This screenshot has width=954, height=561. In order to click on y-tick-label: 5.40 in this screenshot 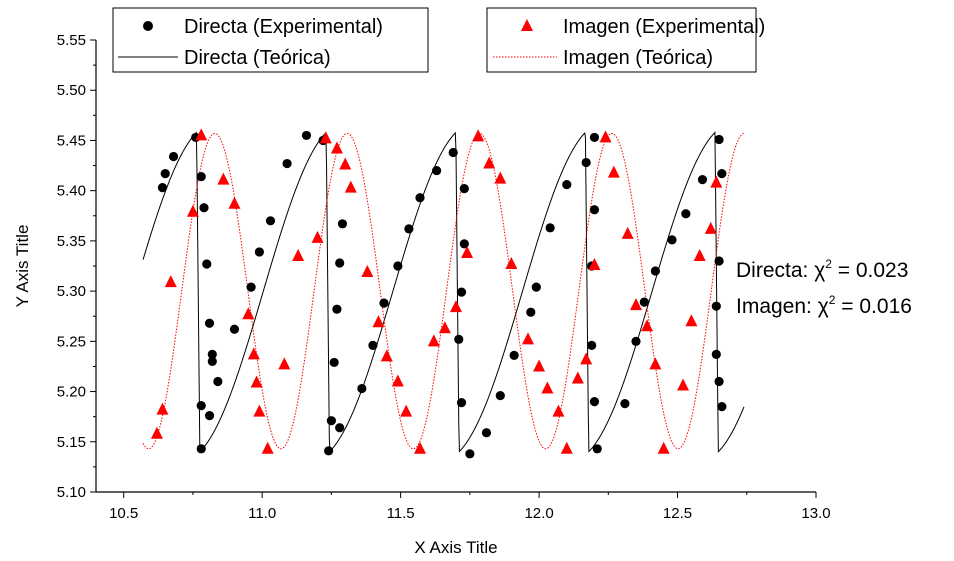, I will do `click(71, 191)`.